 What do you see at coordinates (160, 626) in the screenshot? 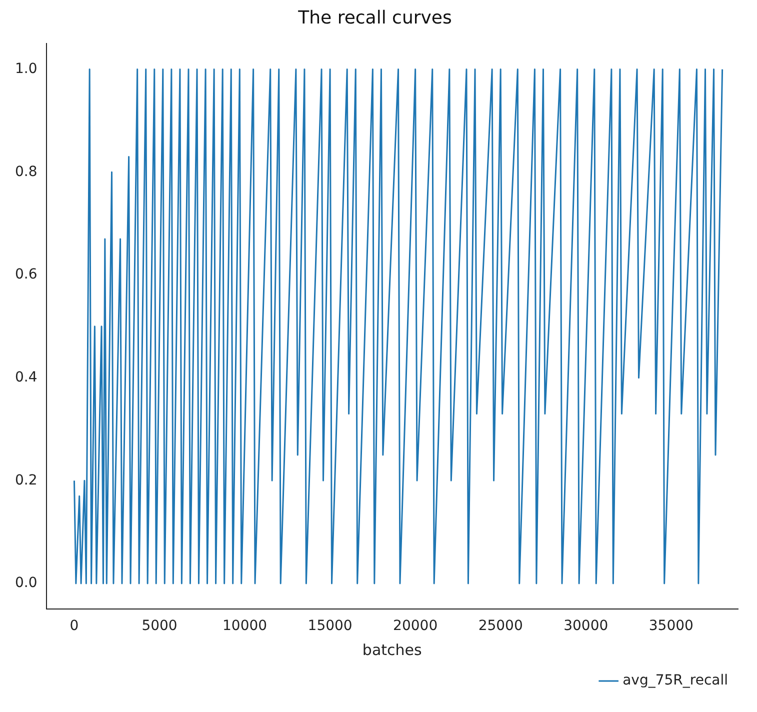
I see `x-tick-label: 5000` at bounding box center [160, 626].